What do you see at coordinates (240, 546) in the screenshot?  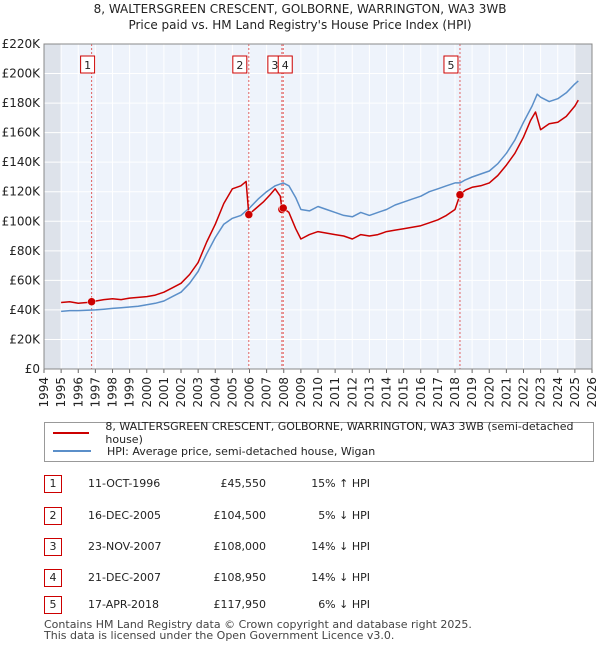 I see `row-price: £108,000` at bounding box center [240, 546].